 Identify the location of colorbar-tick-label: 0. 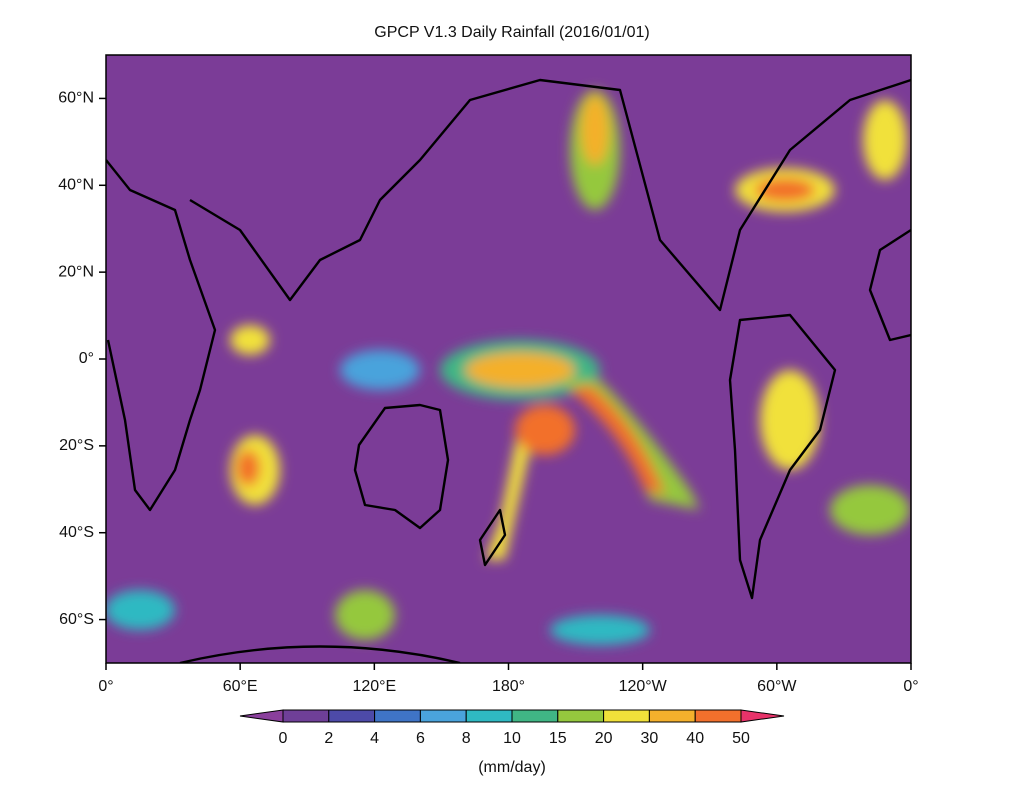
(283, 738).